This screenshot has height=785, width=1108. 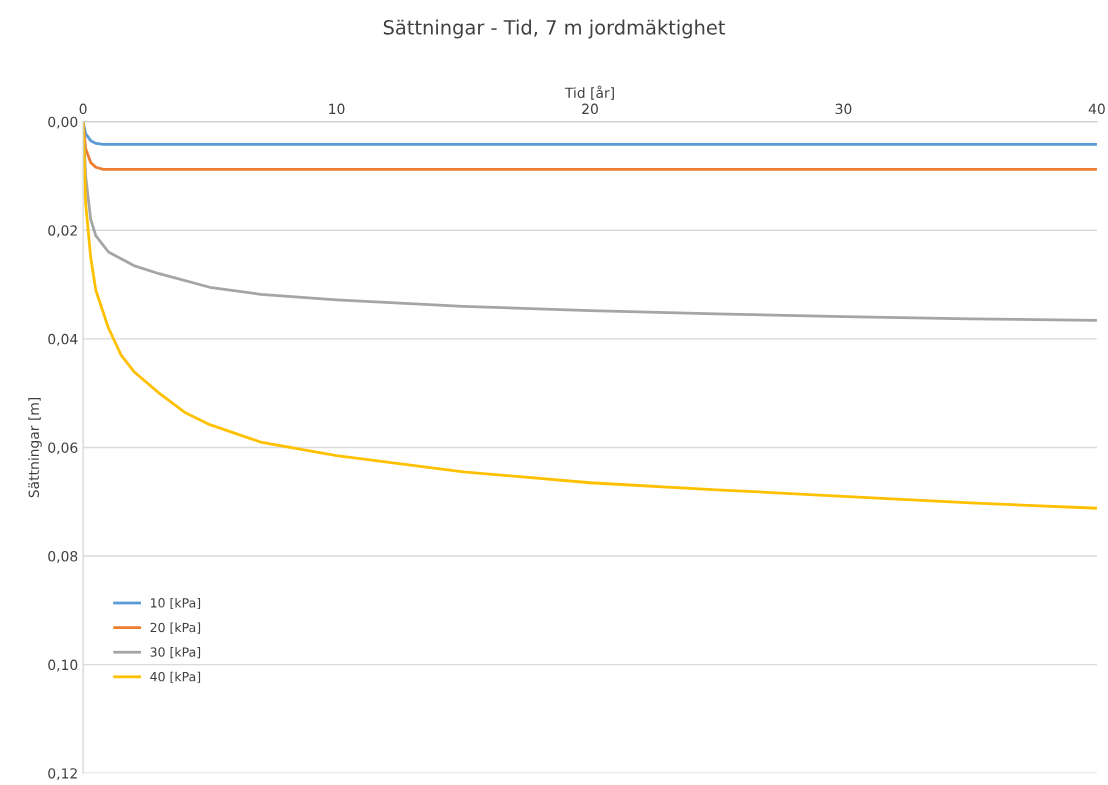 I want to click on x-tick-label: 0, so click(x=83, y=109).